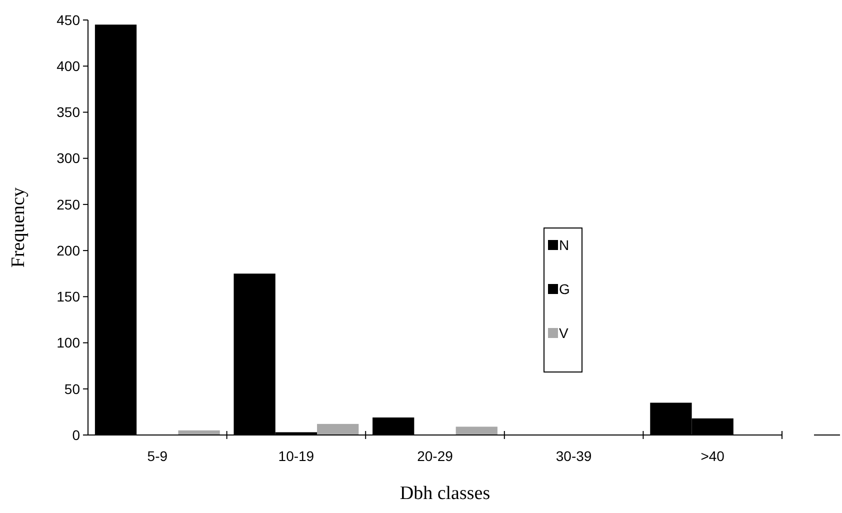 This screenshot has height=513, width=842. Describe the element at coordinates (76, 434) in the screenshot. I see `y-tick-label: 0` at that location.